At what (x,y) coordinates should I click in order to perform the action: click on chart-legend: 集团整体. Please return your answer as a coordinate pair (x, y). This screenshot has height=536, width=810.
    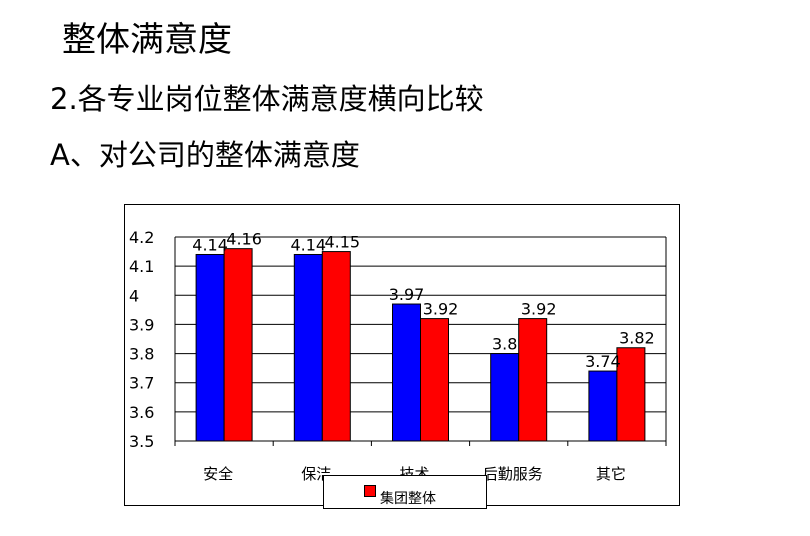
    Looking at the image, I should click on (405, 492).